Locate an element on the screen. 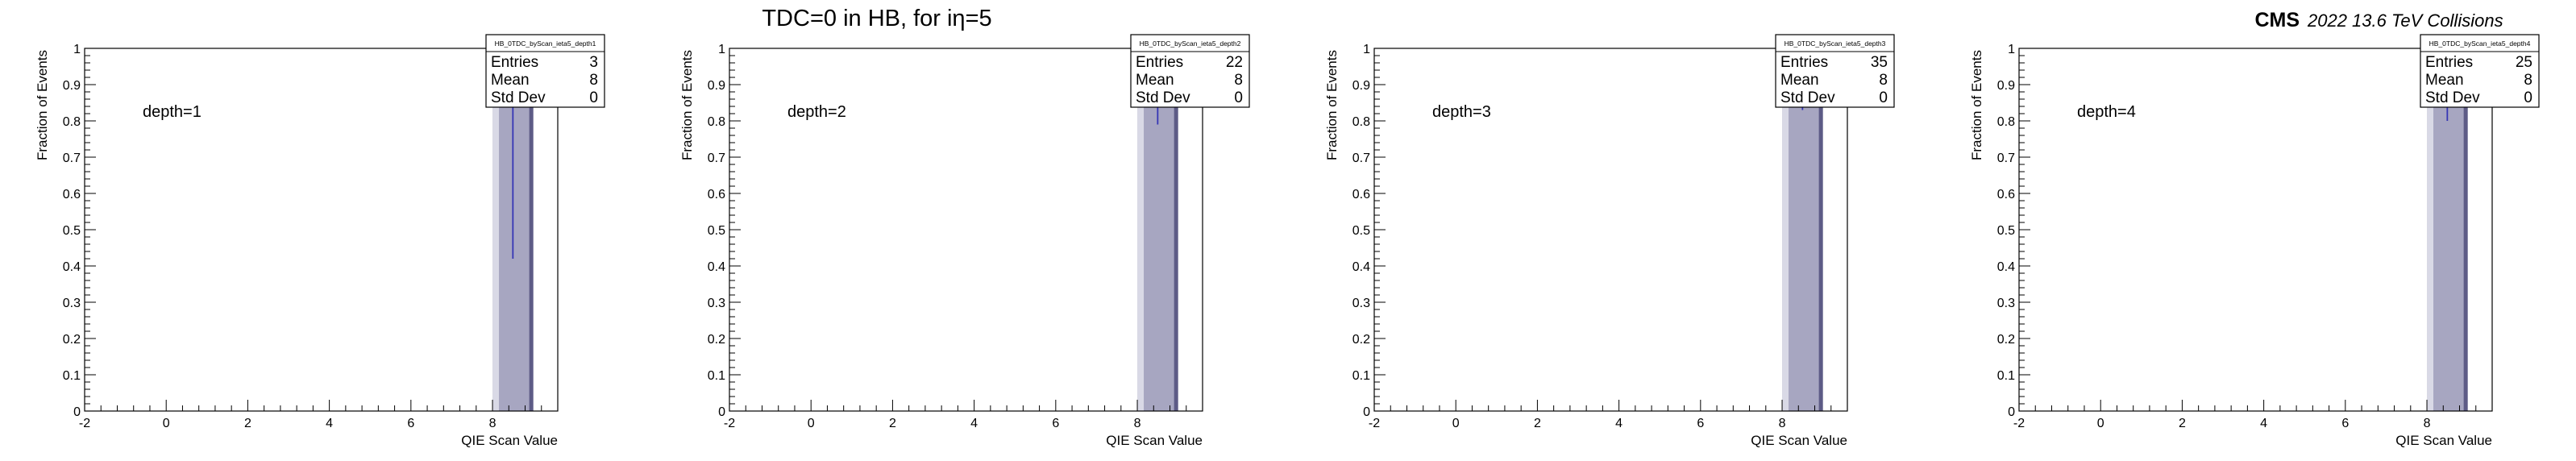  stats-box-name: HB_0TDC_byScan_ieta5_depth3 is located at coordinates (1835, 43).